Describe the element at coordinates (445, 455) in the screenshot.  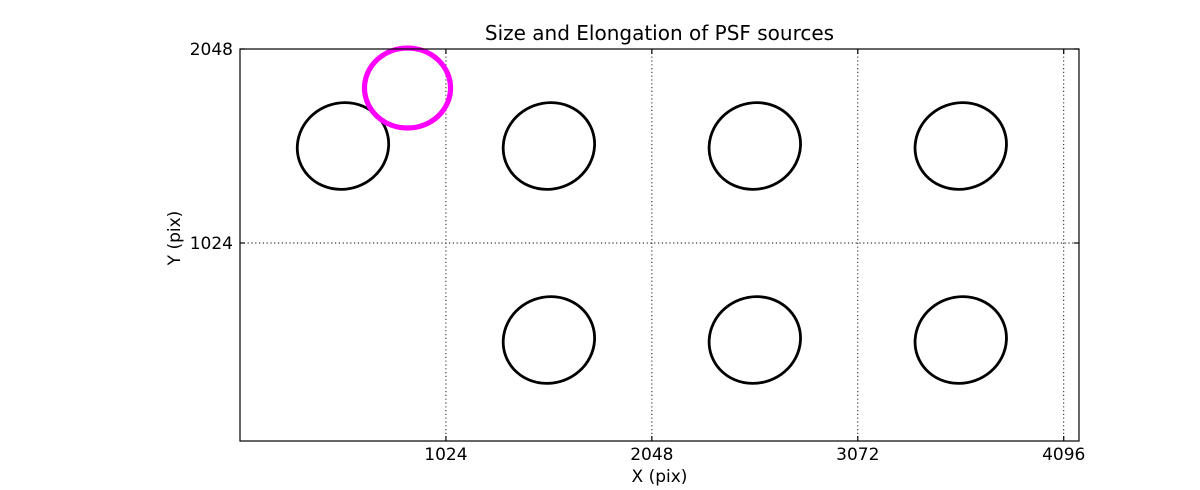
I see `x-tick-label-1024: 1024` at that location.